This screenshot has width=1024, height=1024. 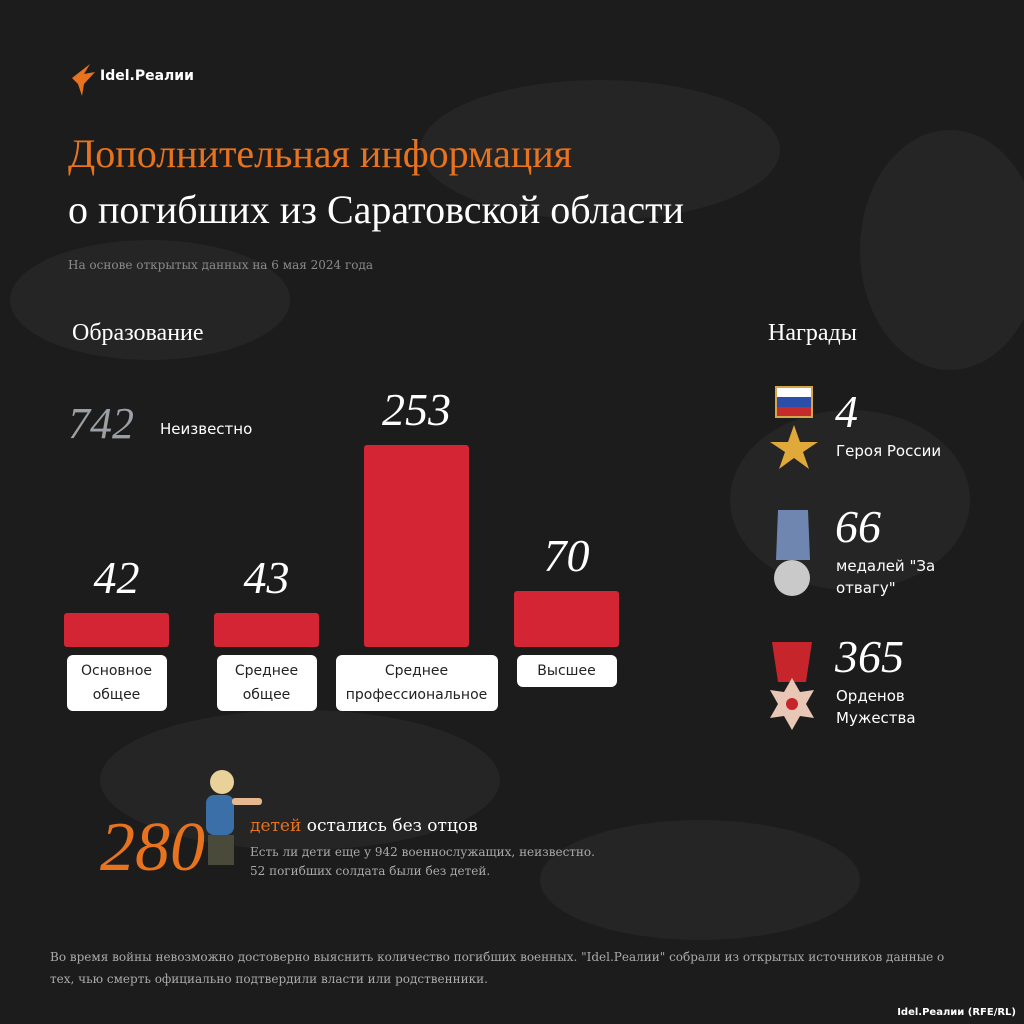 I want to click on brand: Idel.Реалии, so click(x=147, y=76).